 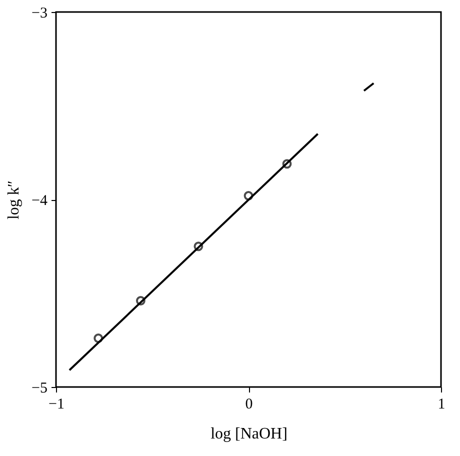 What do you see at coordinates (40, 14) in the screenshot?
I see `y-tick-label: −3` at bounding box center [40, 14].